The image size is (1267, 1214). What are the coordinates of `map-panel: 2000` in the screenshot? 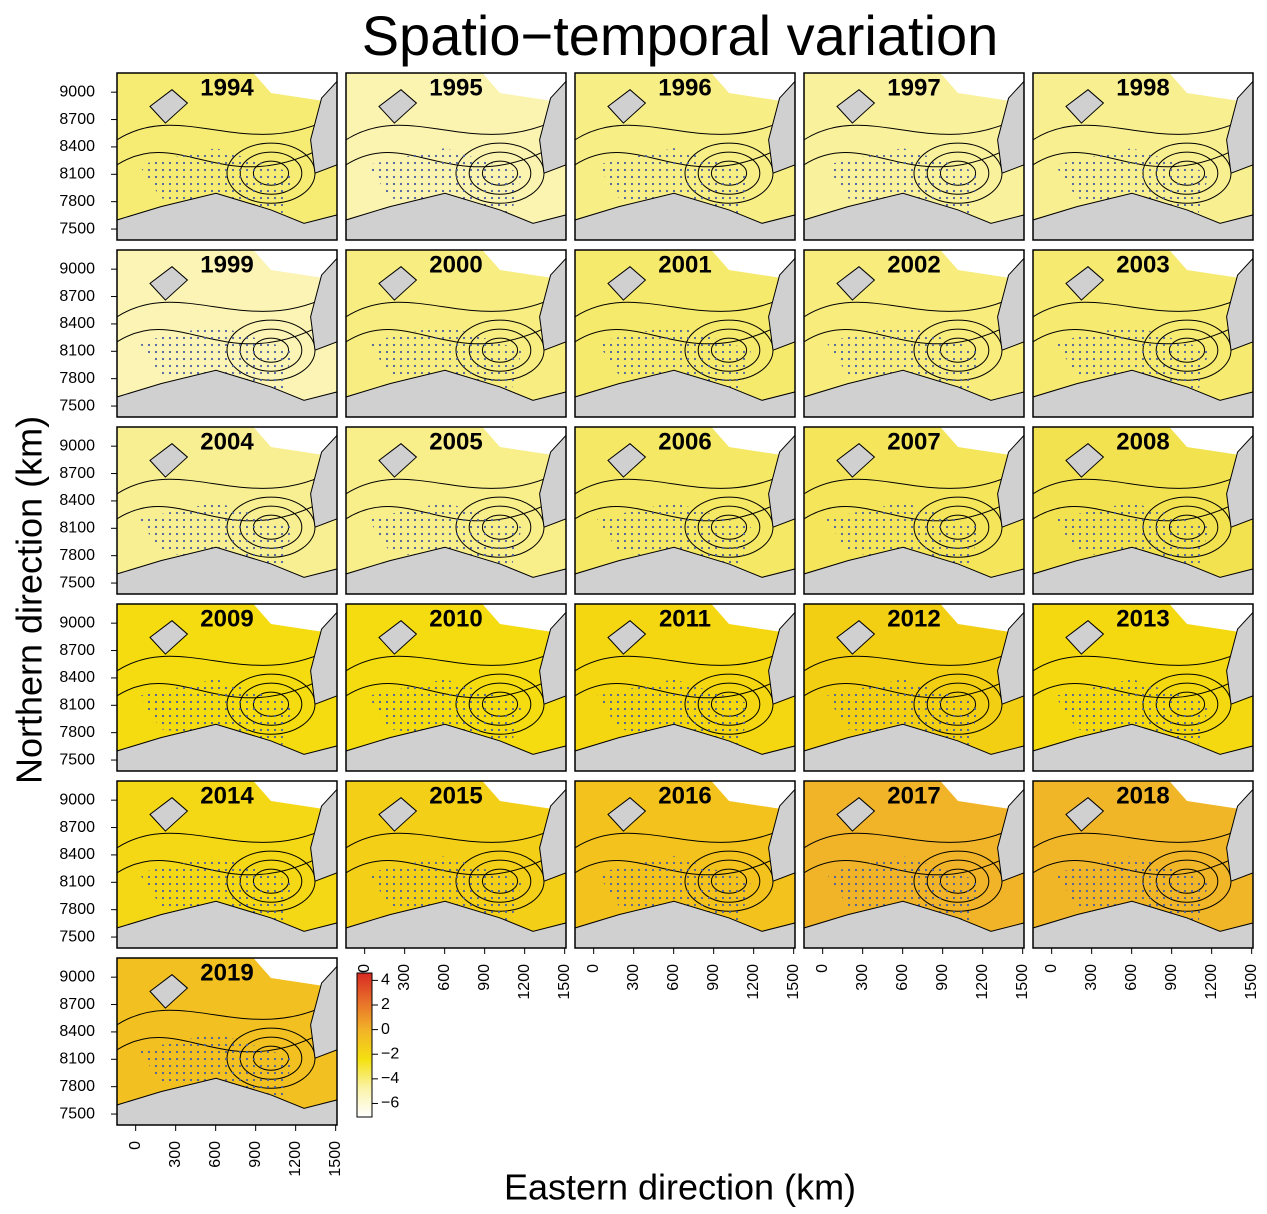 It's located at (456, 333).